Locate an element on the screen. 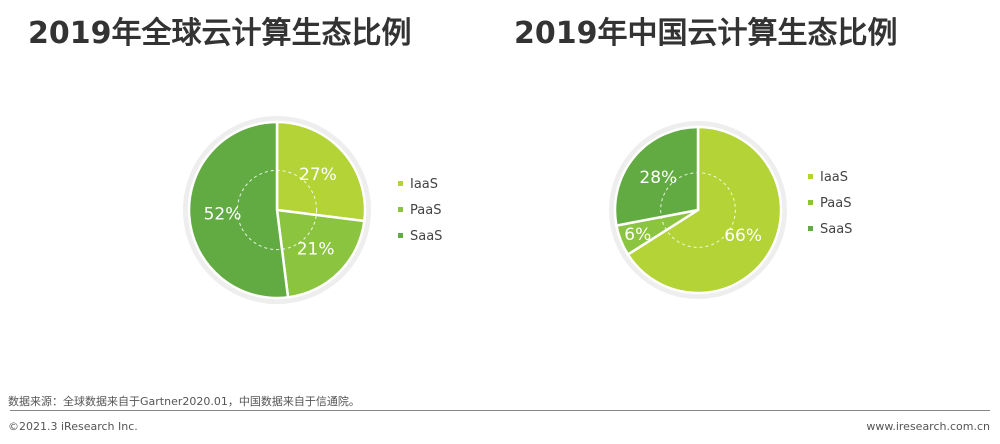  data-source-note: 数据来源：全球数据来自于Gartner2020.01，中国数据来自于信通院。 is located at coordinates (184, 401).